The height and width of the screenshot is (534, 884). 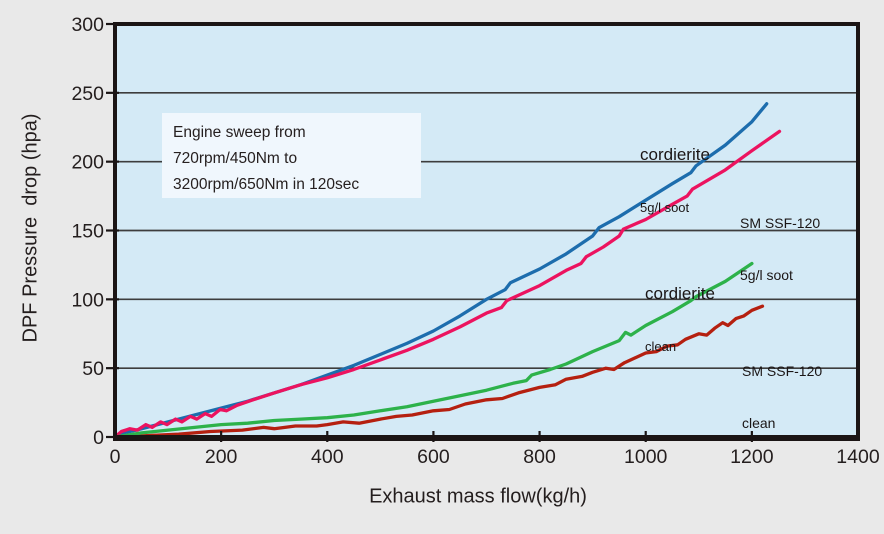 What do you see at coordinates (646, 457) in the screenshot?
I see `x-tick-label-1000: 1000` at bounding box center [646, 457].